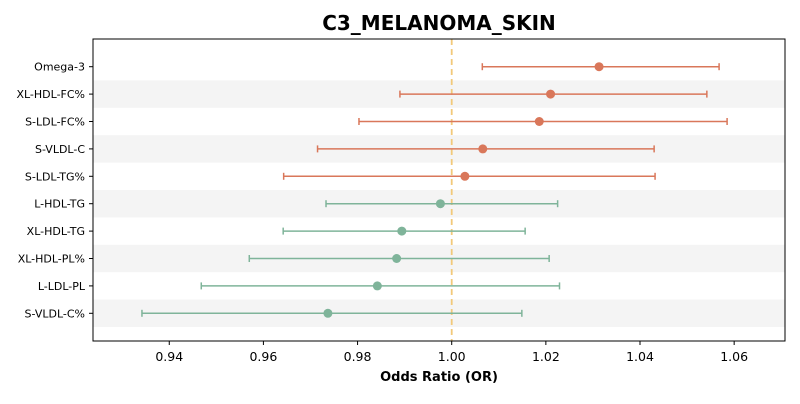 The image size is (800, 404). Describe the element at coordinates (55, 122) in the screenshot. I see `y-tick-label: S-LDL-FC%` at that location.